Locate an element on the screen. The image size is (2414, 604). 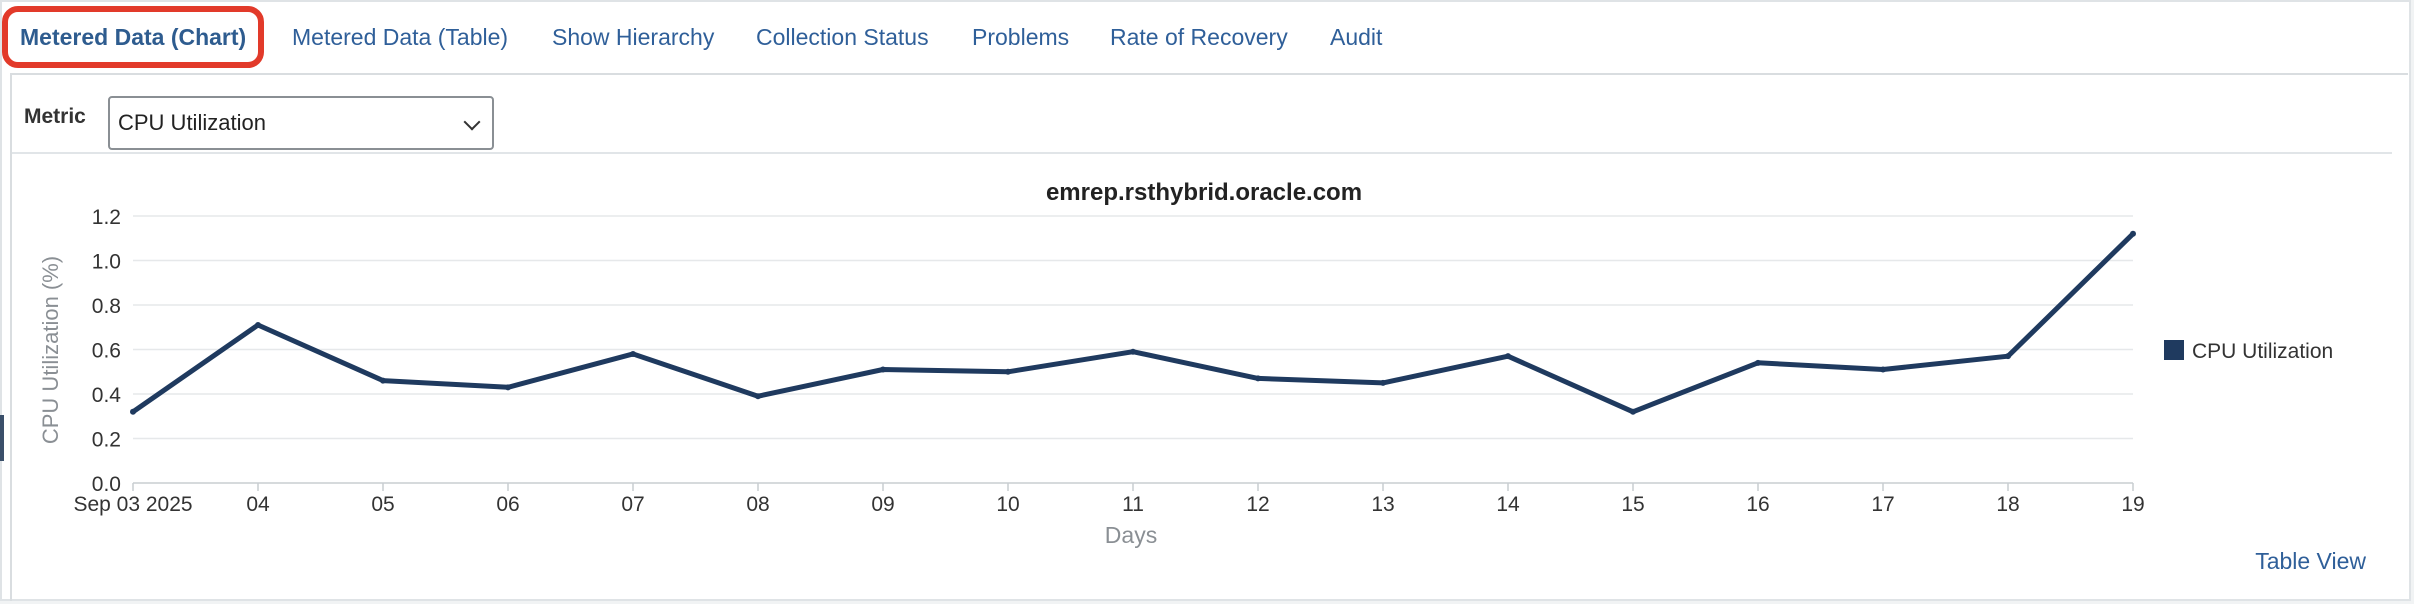
y-axis-label: CPU Utilization (%) is located at coordinates (50, 350).